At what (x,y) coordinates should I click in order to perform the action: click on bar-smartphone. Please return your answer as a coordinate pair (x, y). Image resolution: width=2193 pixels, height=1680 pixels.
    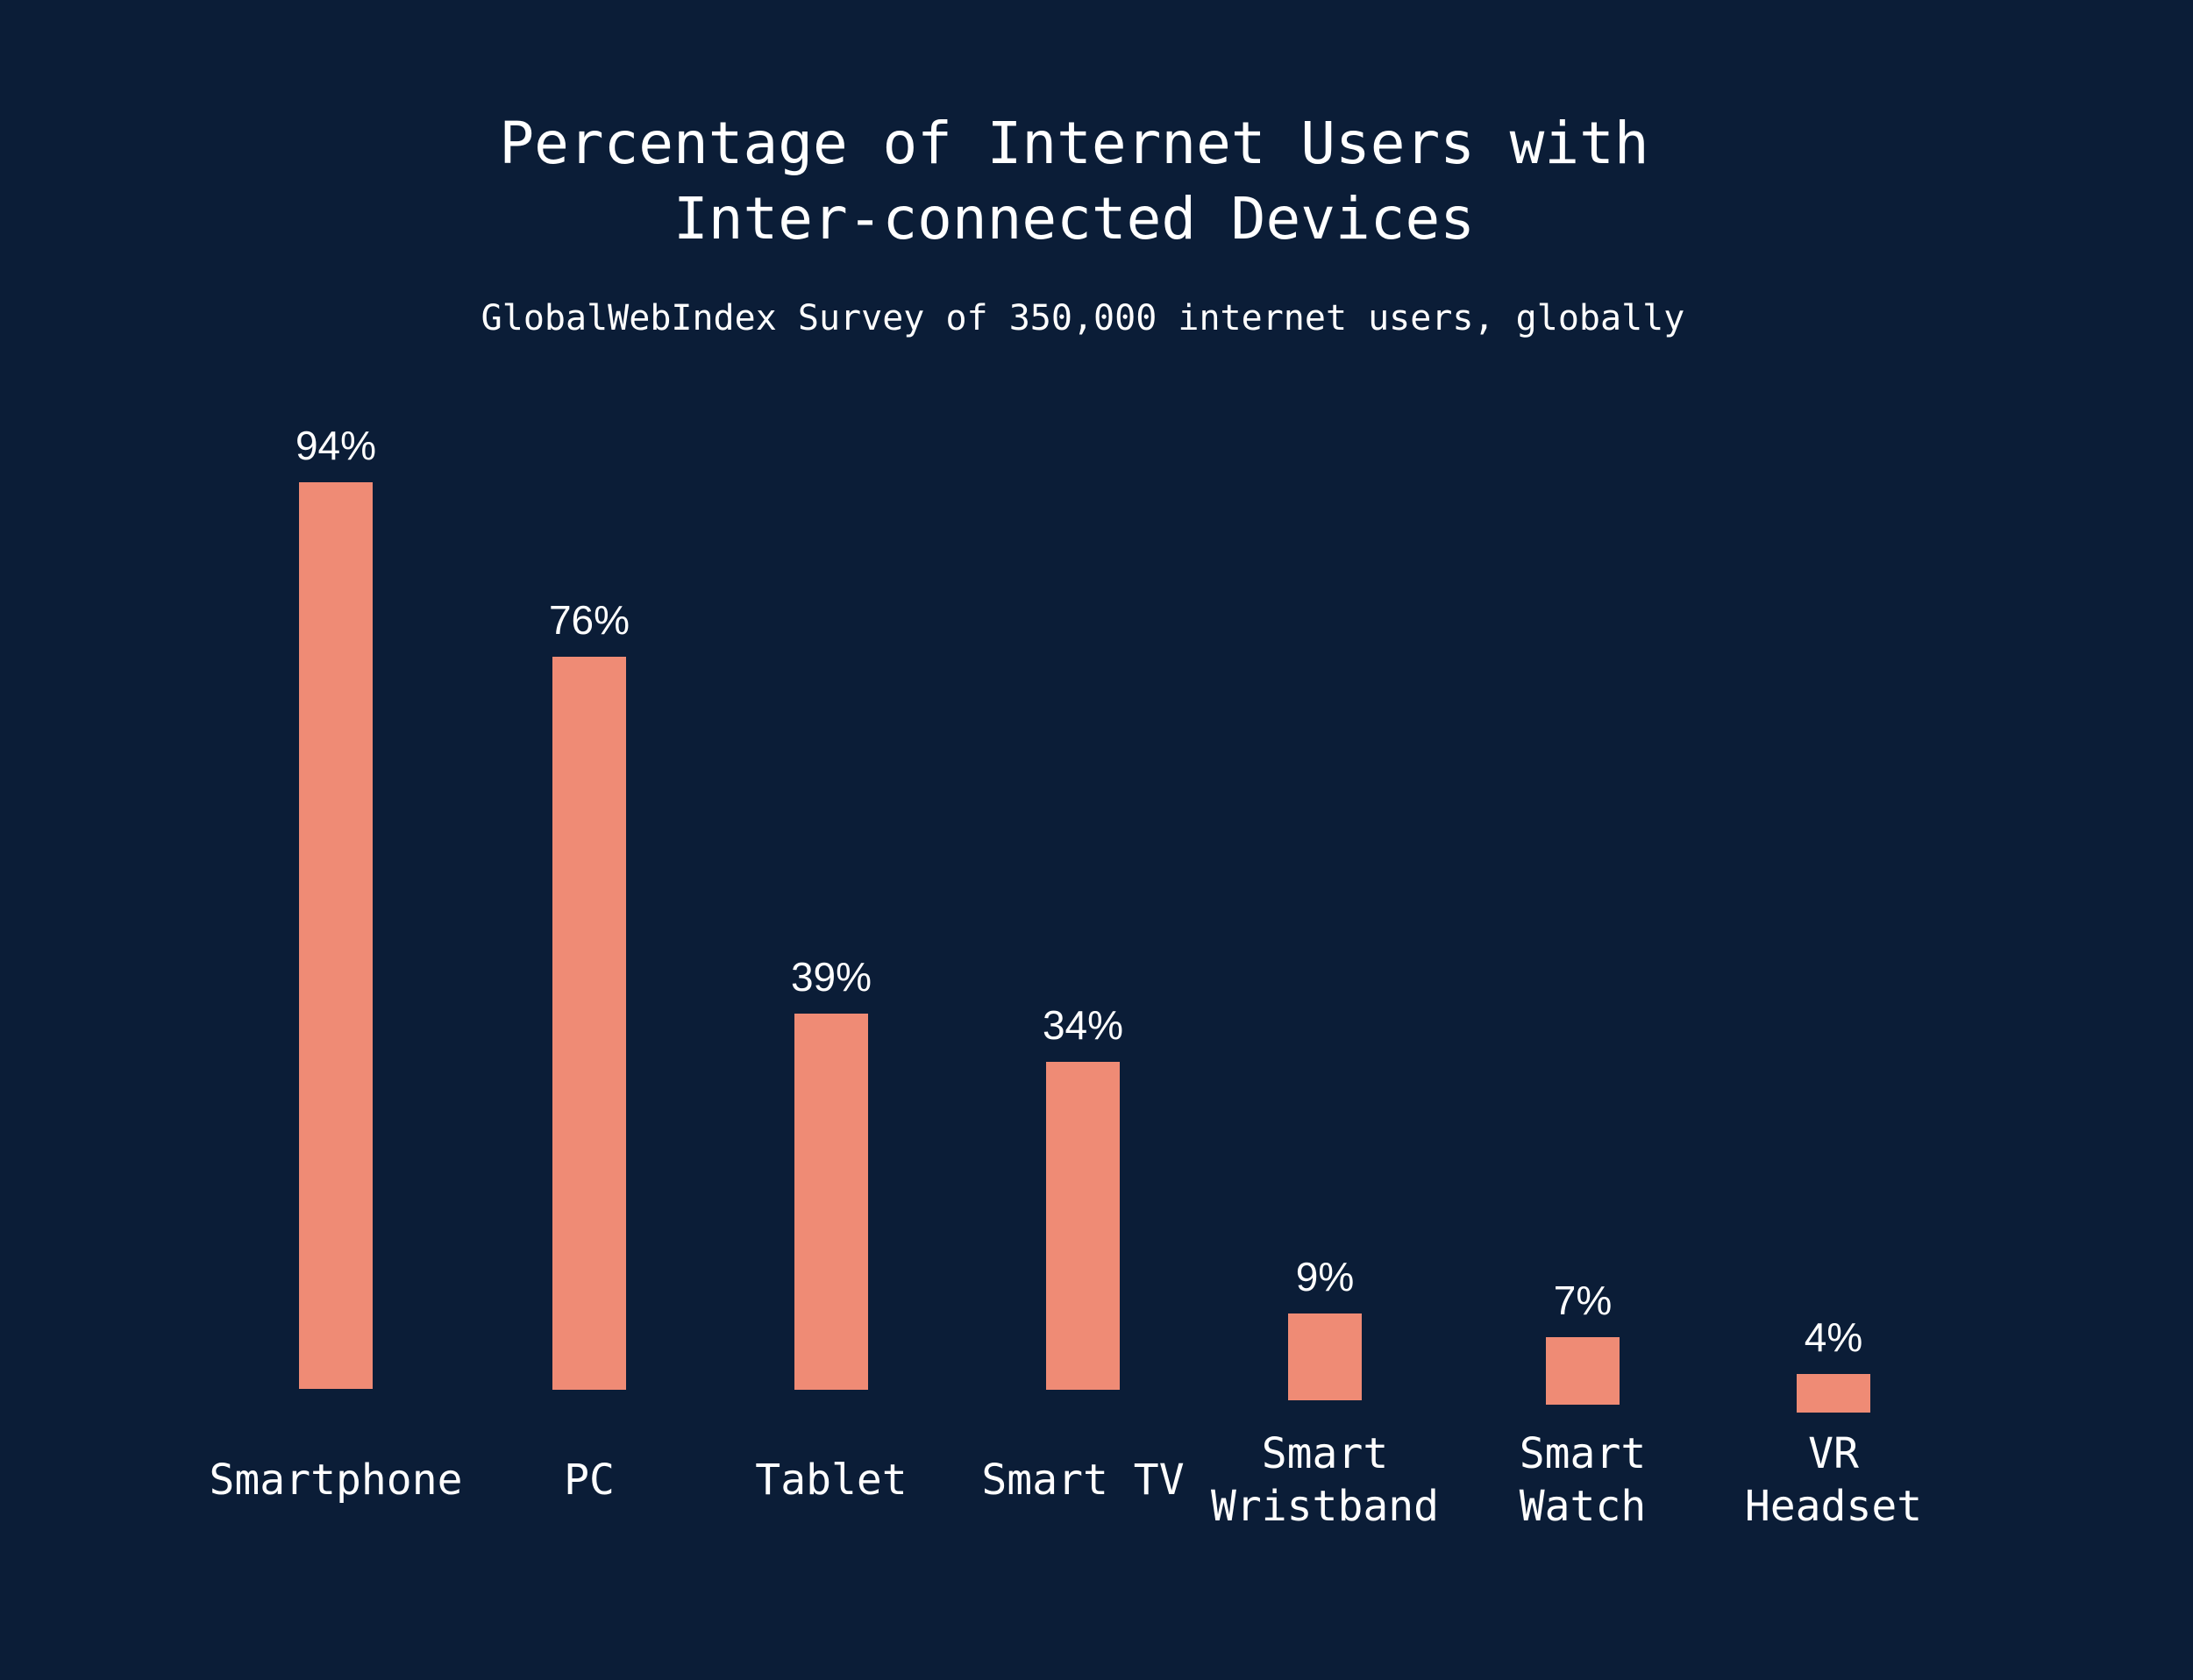
    Looking at the image, I should click on (336, 935).